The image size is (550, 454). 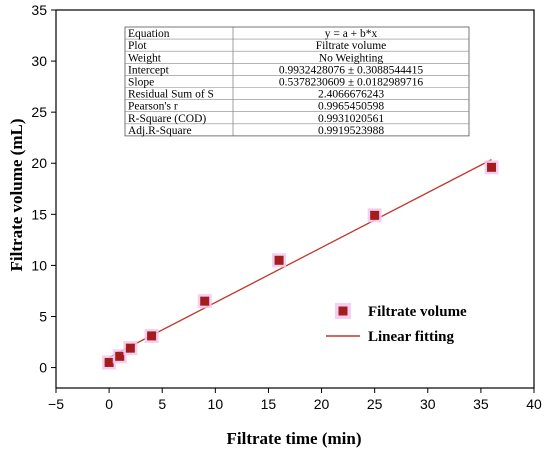 I want to click on stats-table-key: Plot, so click(x=137, y=46).